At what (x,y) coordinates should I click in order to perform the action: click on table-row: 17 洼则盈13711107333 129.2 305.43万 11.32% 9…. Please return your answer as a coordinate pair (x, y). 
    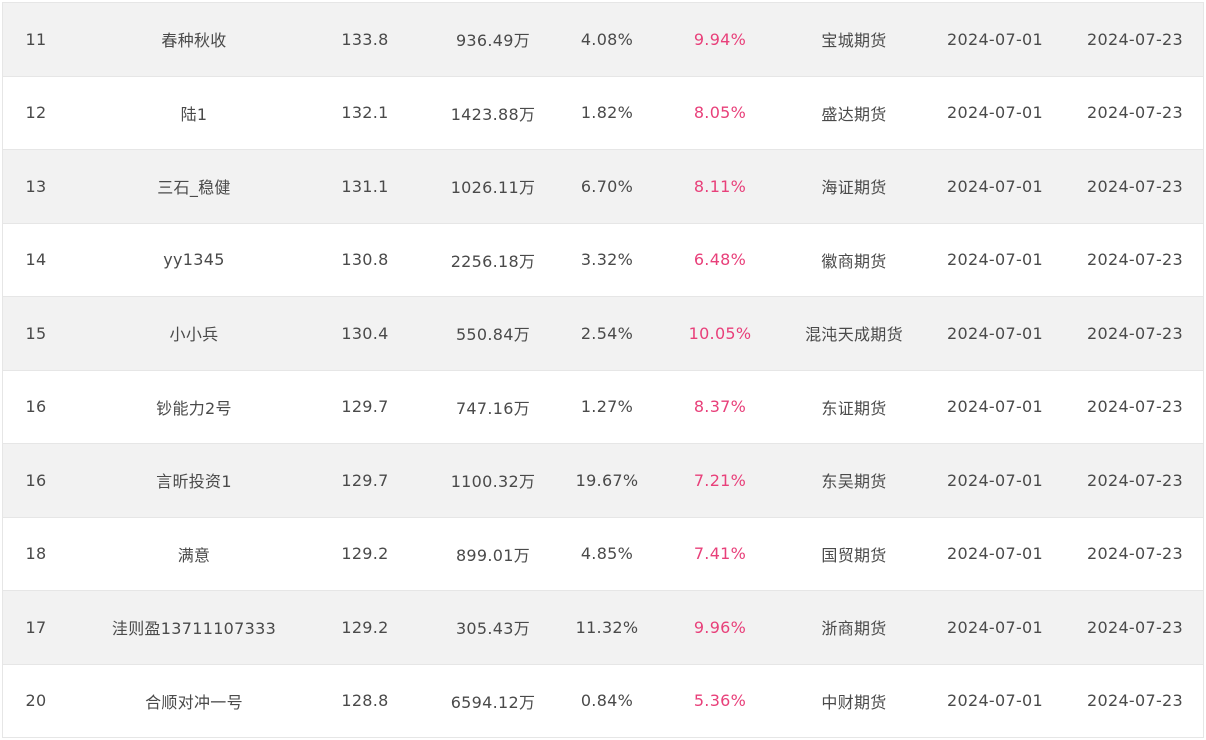
    Looking at the image, I should click on (603, 628).